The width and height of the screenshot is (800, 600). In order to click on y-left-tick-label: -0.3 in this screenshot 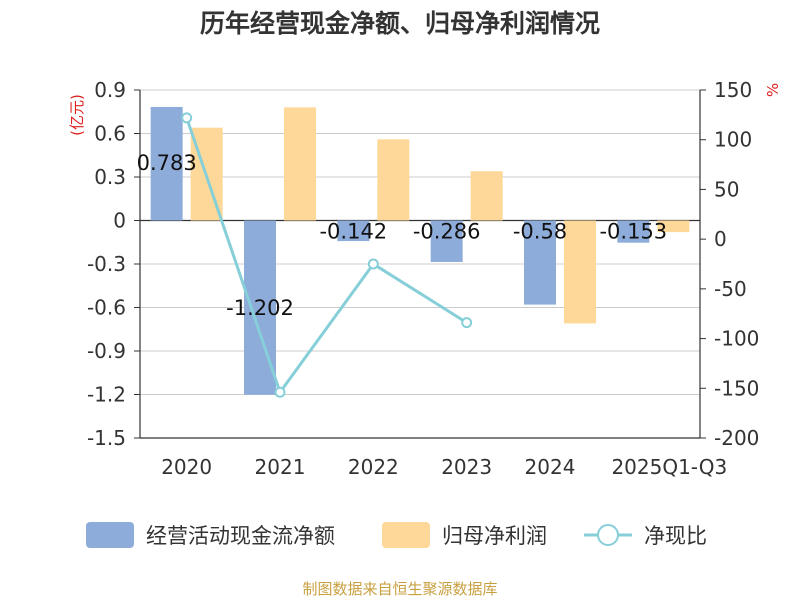, I will do `click(106, 264)`.